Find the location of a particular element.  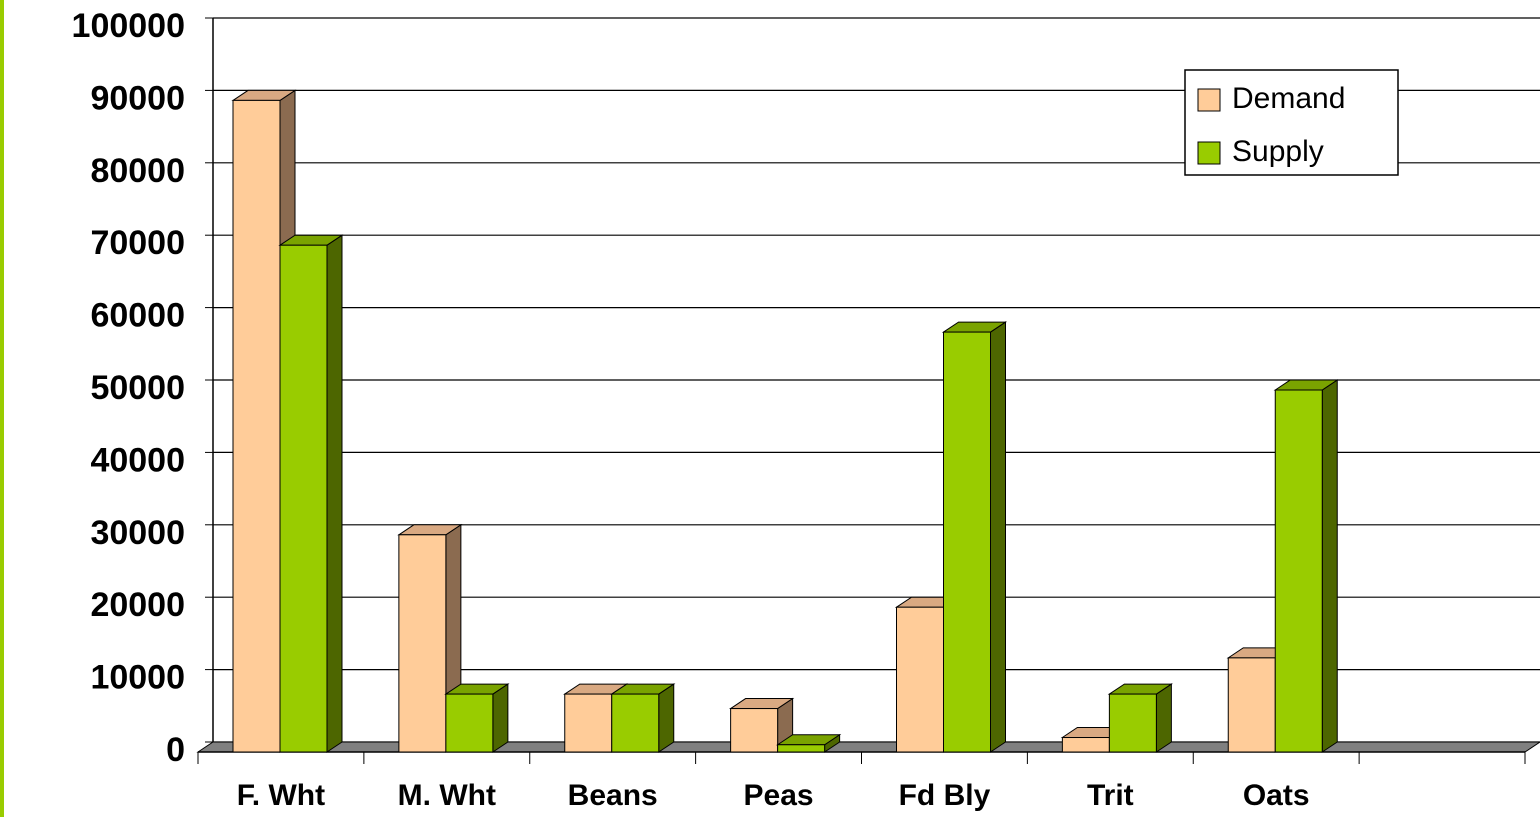

x-tick-label: Oats is located at coordinates (1276, 795).